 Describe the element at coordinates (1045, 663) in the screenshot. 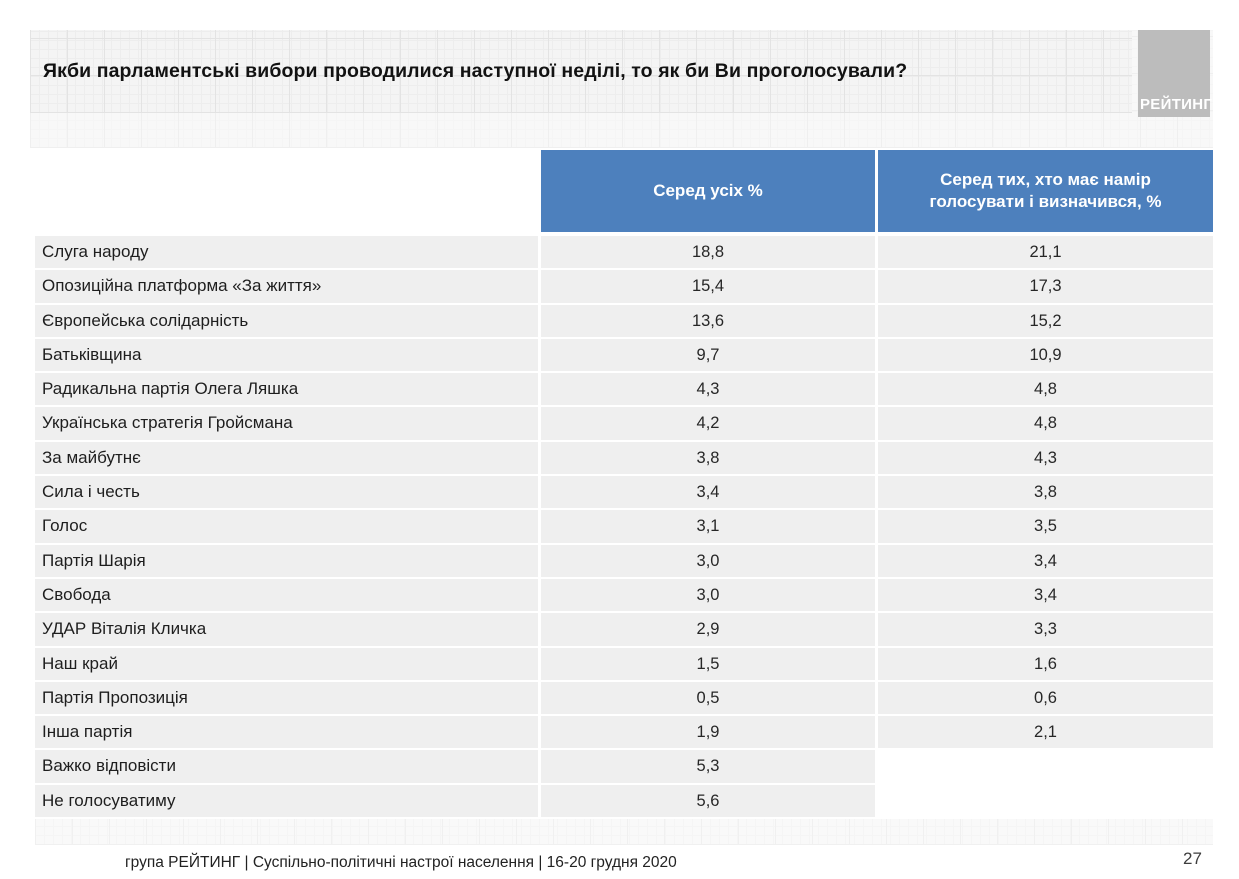

I see `value-decided: 1,6` at that location.